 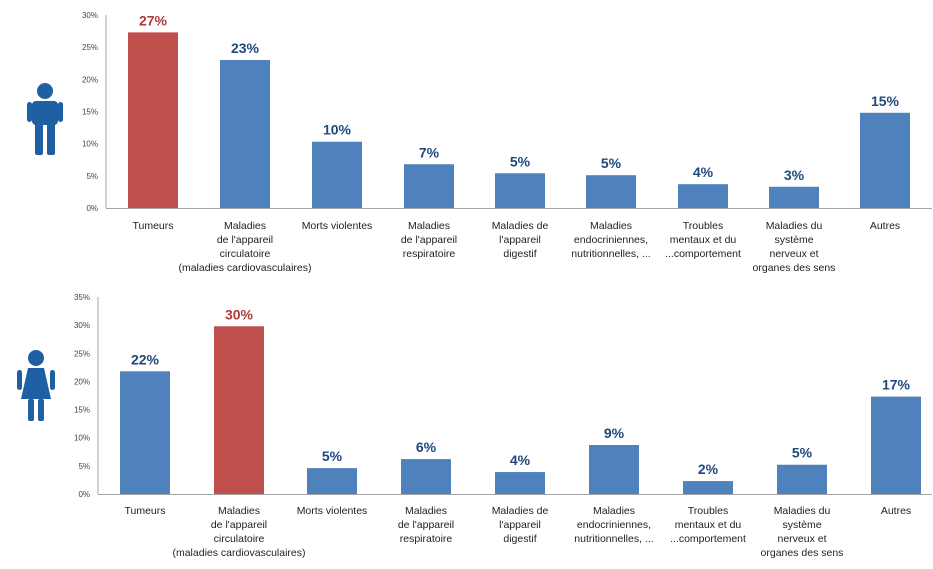 What do you see at coordinates (245, 48) in the screenshot?
I see `data-label: 23%` at bounding box center [245, 48].